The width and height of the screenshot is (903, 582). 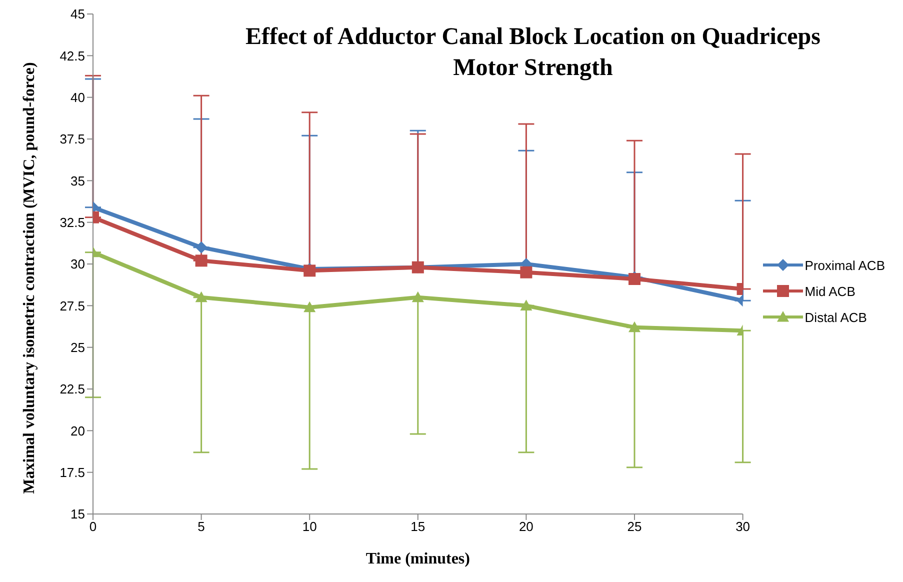 What do you see at coordinates (830, 291) in the screenshot?
I see `legend-label: Mid ACB` at bounding box center [830, 291].